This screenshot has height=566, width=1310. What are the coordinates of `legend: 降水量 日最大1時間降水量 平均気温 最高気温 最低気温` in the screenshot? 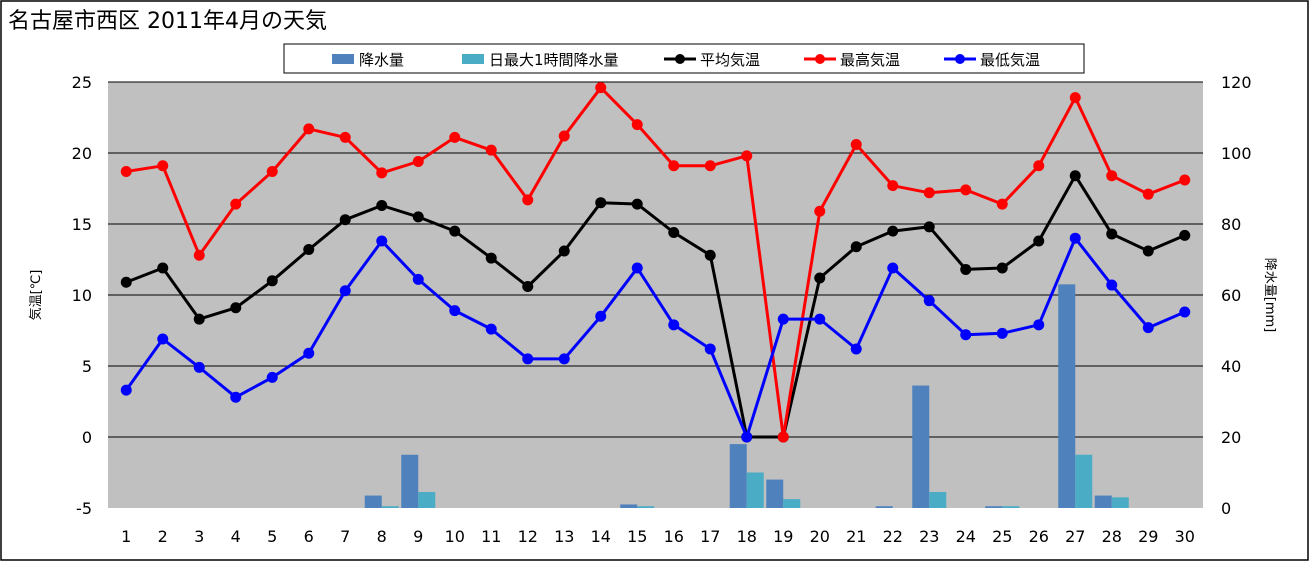 It's located at (684, 58).